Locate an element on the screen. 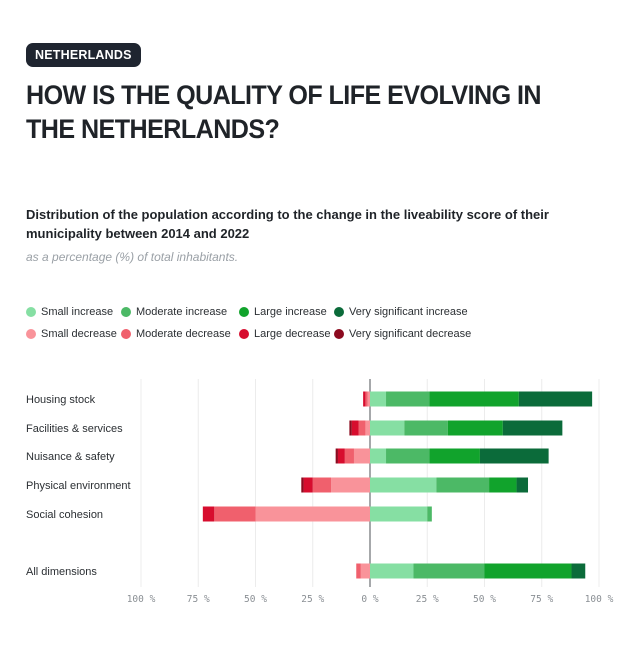 The width and height of the screenshot is (643, 646). legend-item-small-decrease: Small decrease is located at coordinates (73, 334).